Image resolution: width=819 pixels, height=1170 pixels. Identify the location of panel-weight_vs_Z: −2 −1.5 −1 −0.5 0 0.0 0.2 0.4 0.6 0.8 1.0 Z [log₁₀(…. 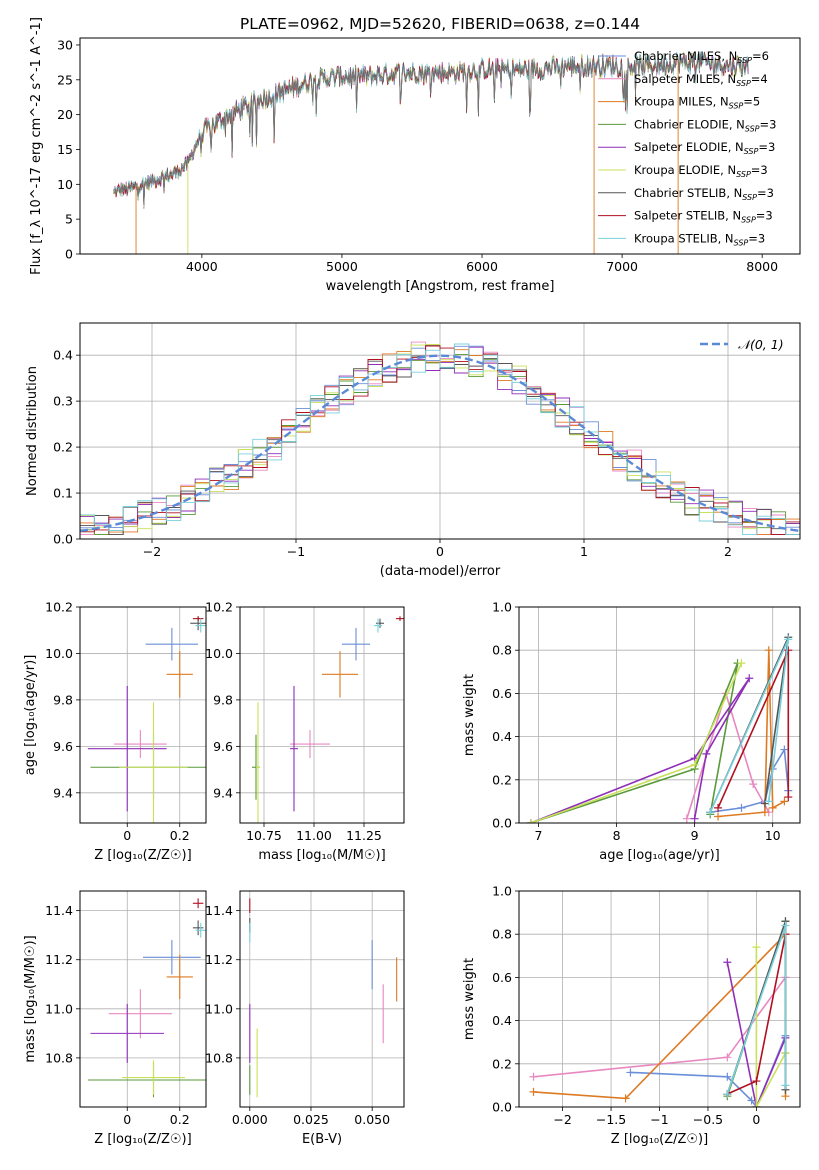
(631, 1015).